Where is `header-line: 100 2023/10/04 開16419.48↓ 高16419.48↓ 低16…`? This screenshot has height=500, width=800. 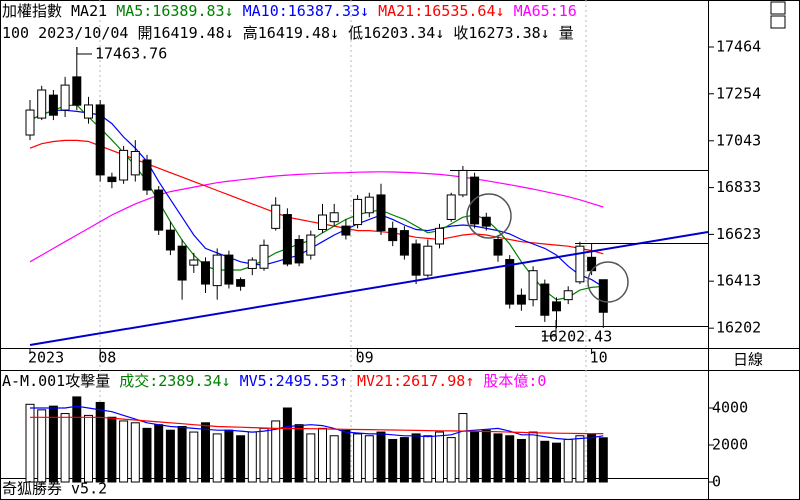
header-line: 100 2023/10/04 開16419.48↓ 高16419.48↓ 低16… is located at coordinates (288, 33).